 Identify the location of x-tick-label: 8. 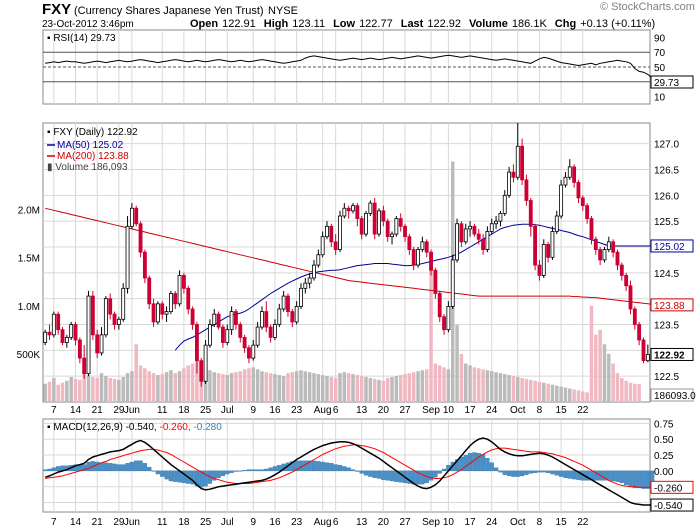
(540, 410).